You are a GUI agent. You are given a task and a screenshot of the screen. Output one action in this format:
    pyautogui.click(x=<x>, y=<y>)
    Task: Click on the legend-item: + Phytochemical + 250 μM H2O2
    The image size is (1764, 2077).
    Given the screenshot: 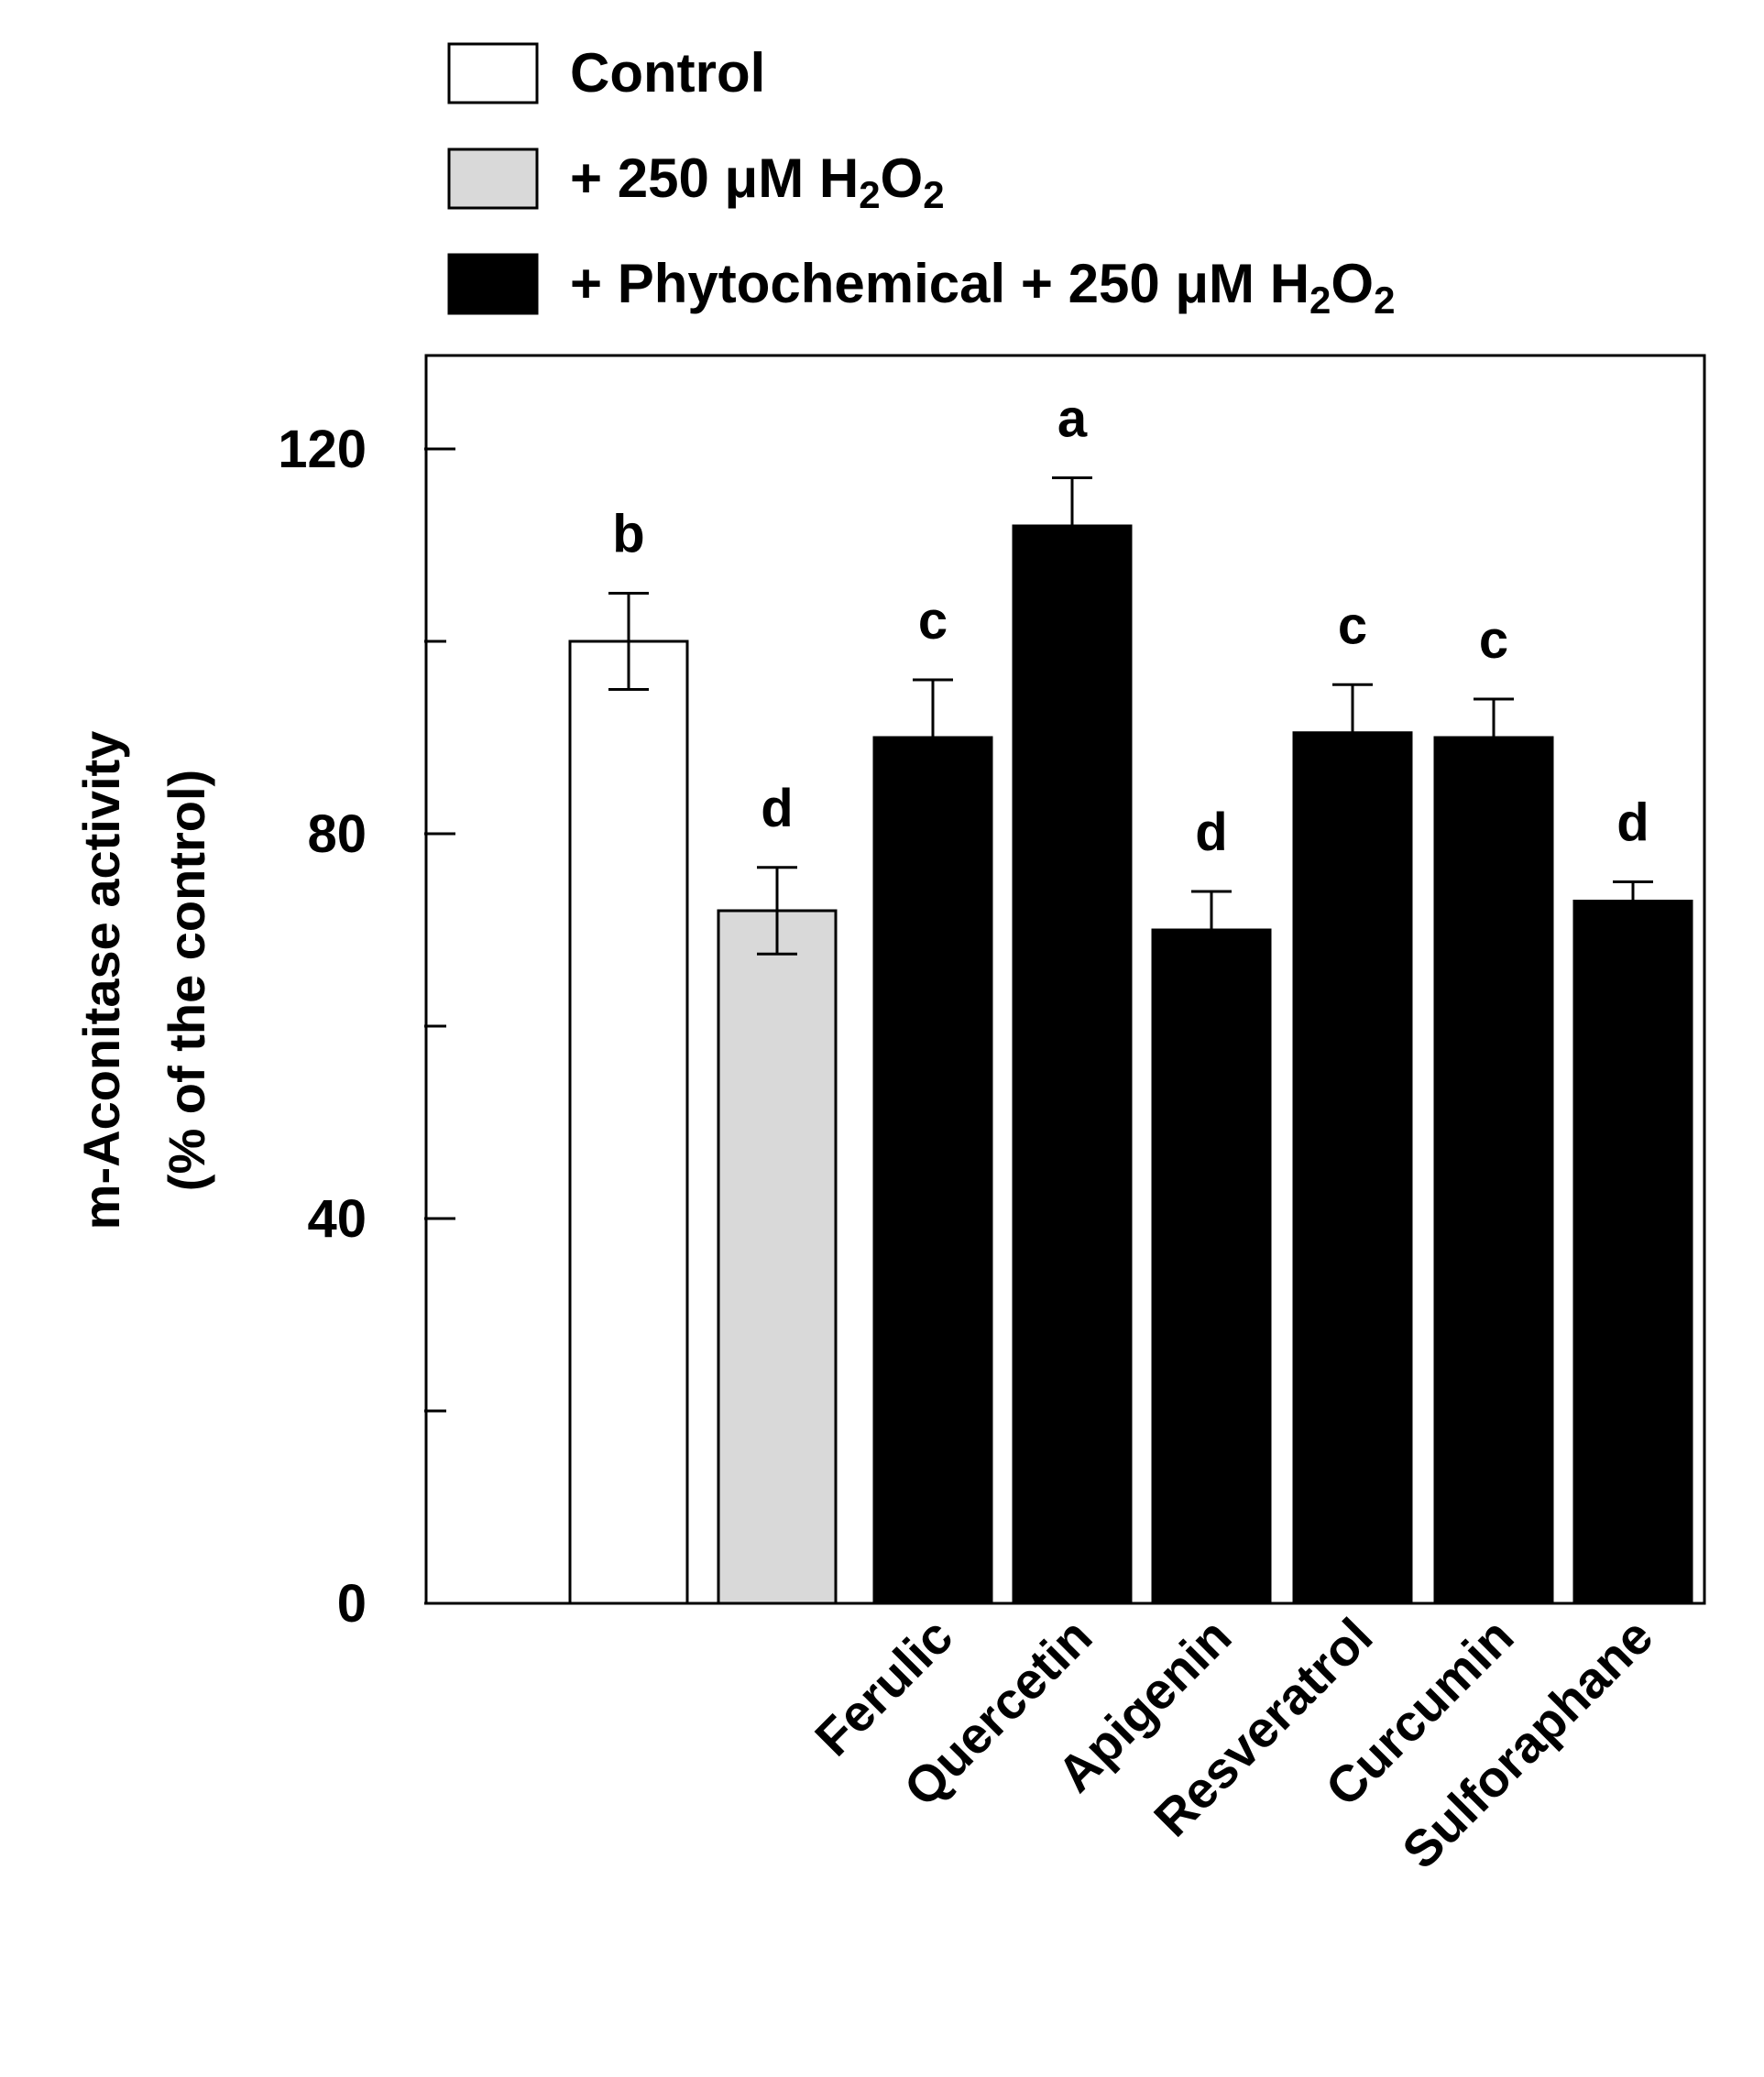 What is the action you would take?
    pyautogui.click(x=921, y=288)
    